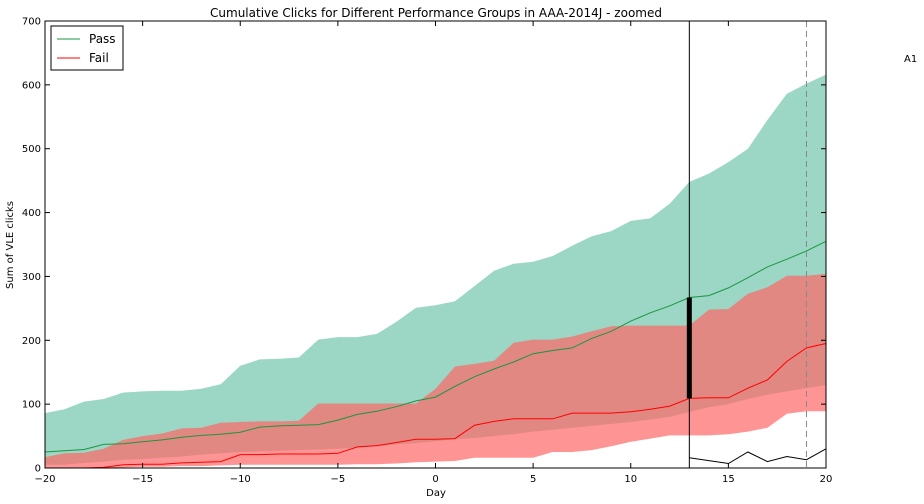 The height and width of the screenshot is (504, 924). I want to click on legend: Pass Fail, so click(87, 48).